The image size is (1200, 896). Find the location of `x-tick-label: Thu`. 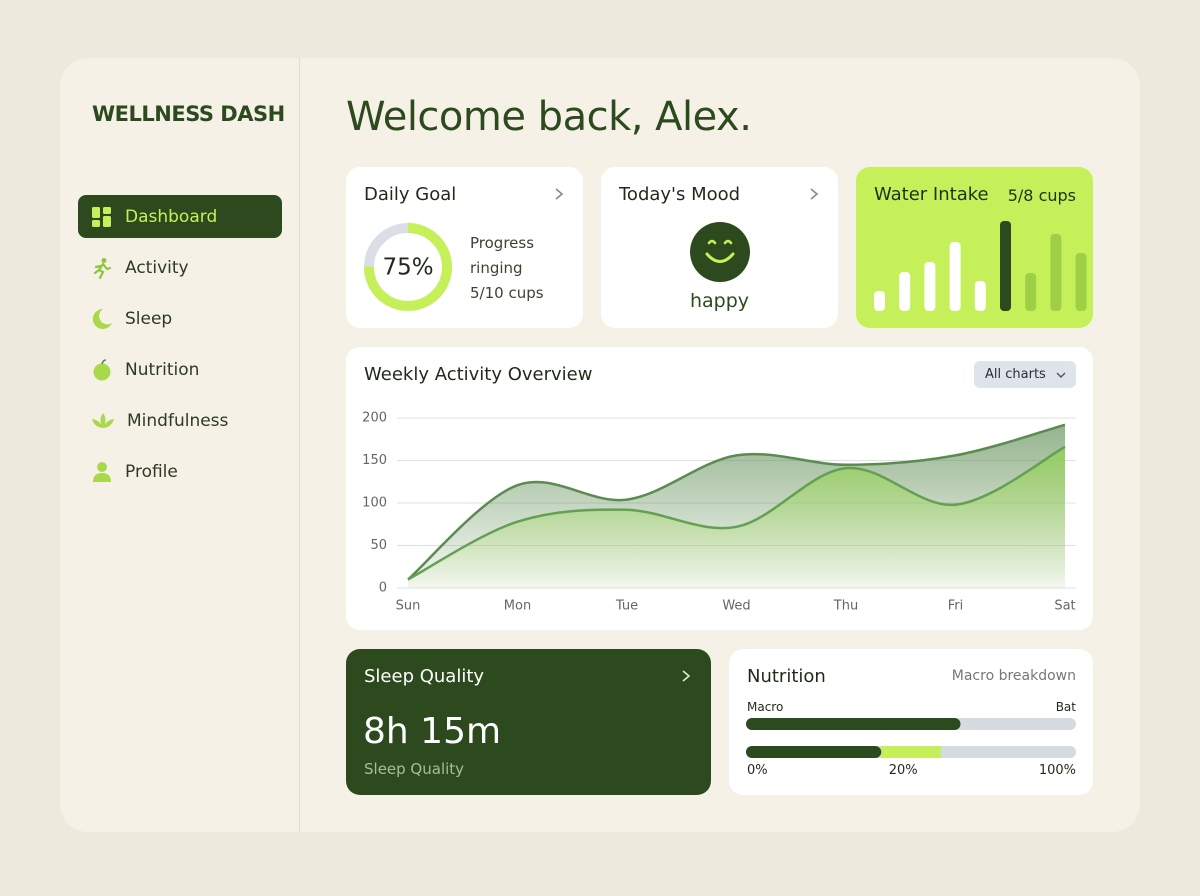

x-tick-label: Thu is located at coordinates (845, 606).